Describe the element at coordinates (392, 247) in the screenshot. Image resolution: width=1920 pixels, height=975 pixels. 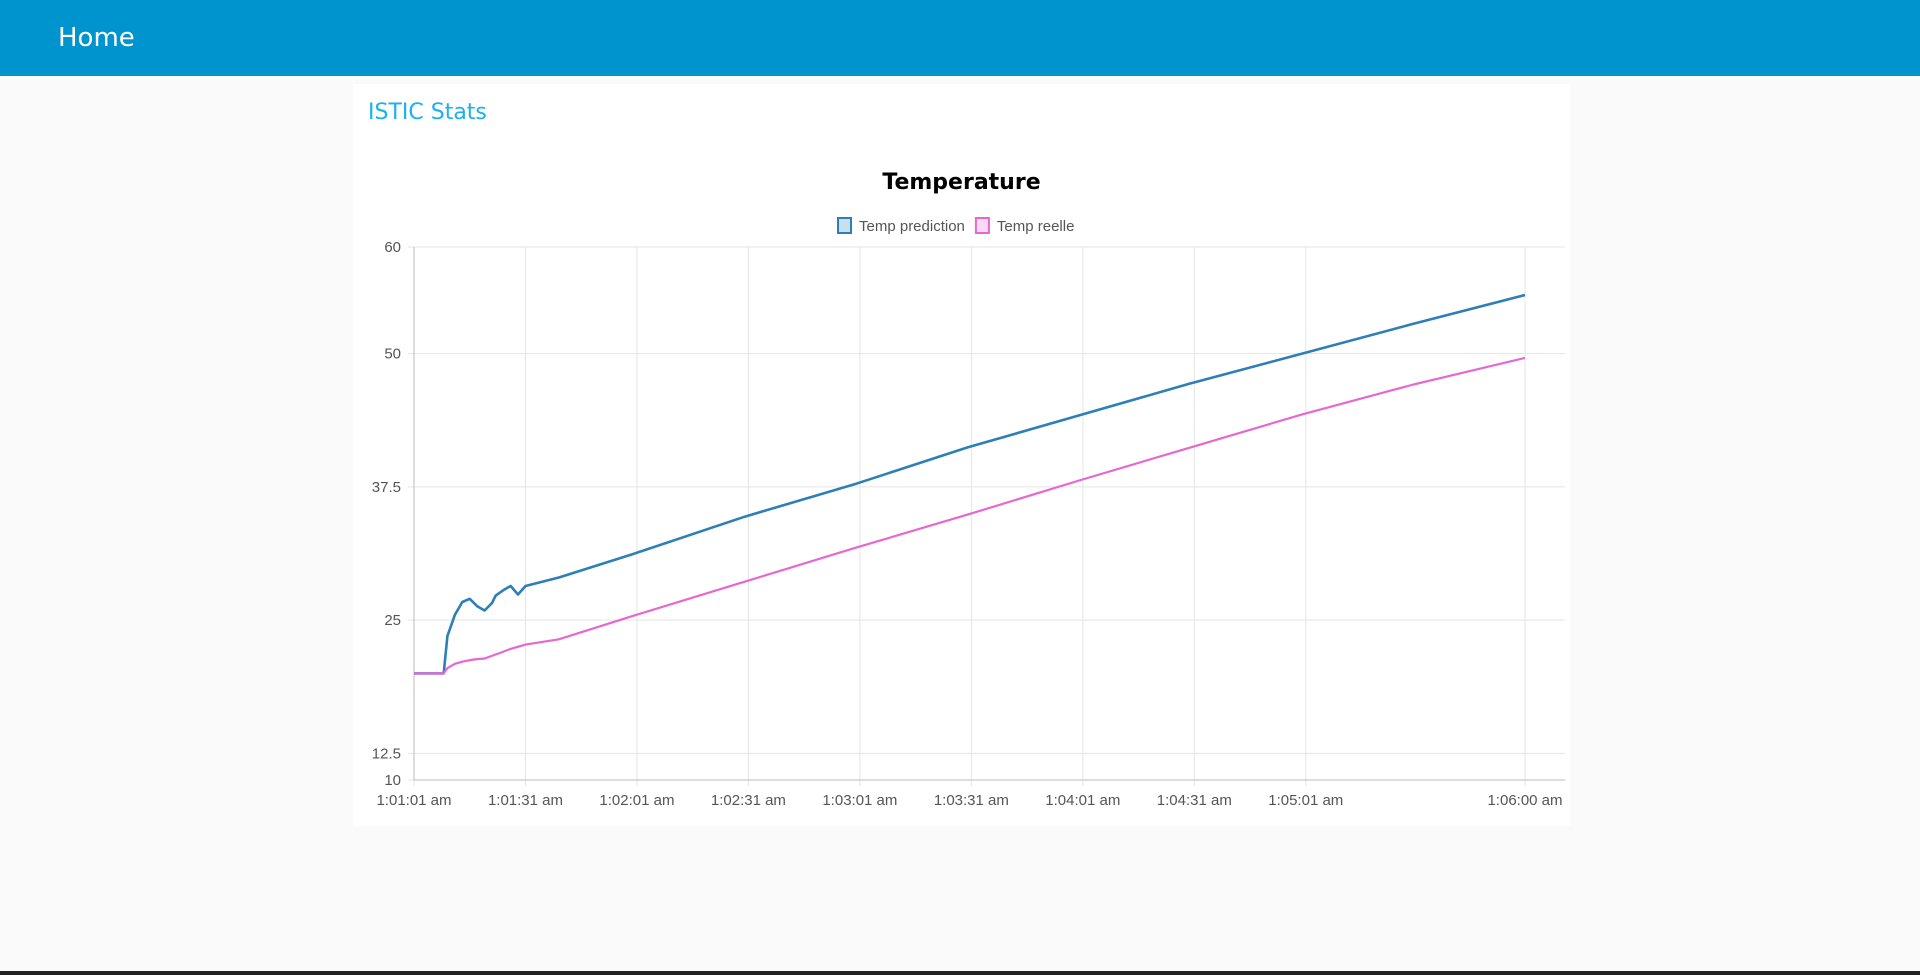
I see `y-tick-label: 60` at that location.